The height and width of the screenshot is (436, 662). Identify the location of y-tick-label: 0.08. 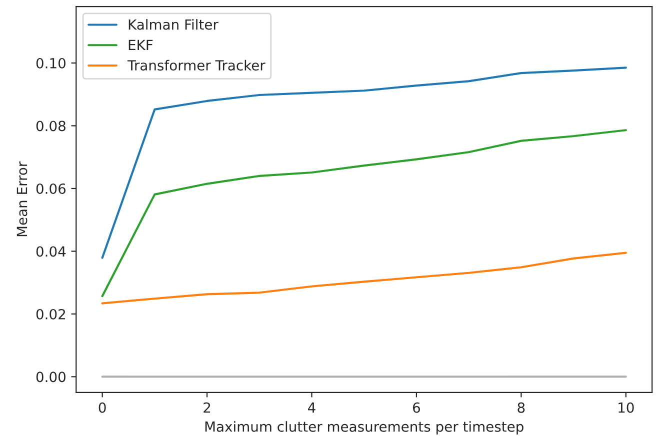
(51, 126).